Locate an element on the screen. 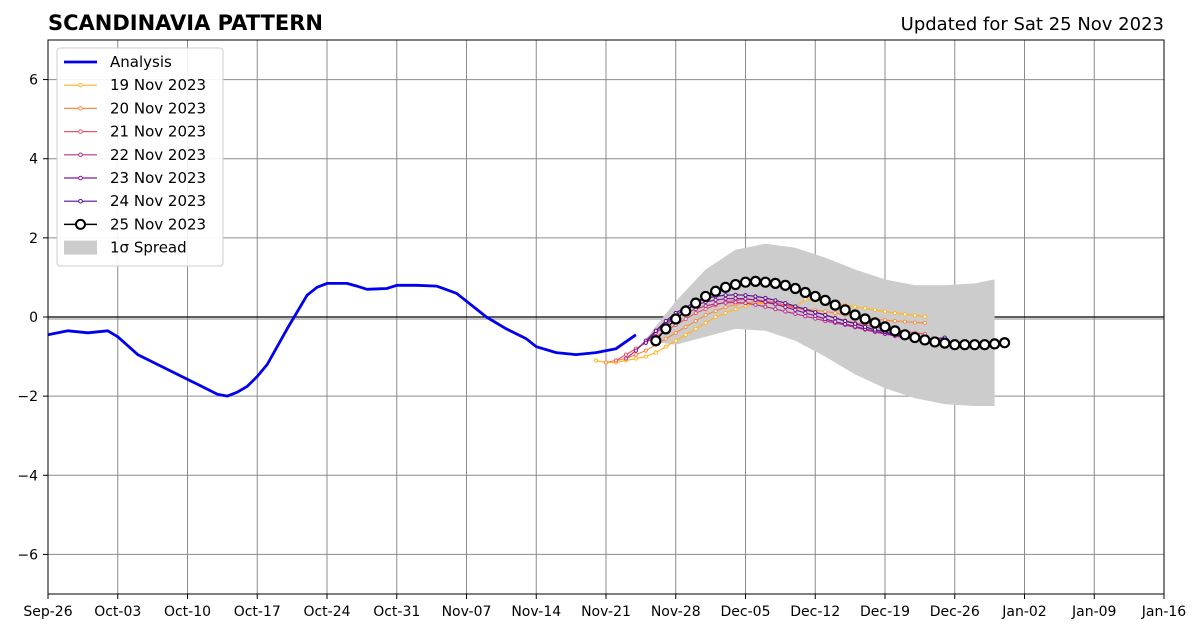 The image size is (1202, 633). x-tick-label: Dec-12 is located at coordinates (815, 612).